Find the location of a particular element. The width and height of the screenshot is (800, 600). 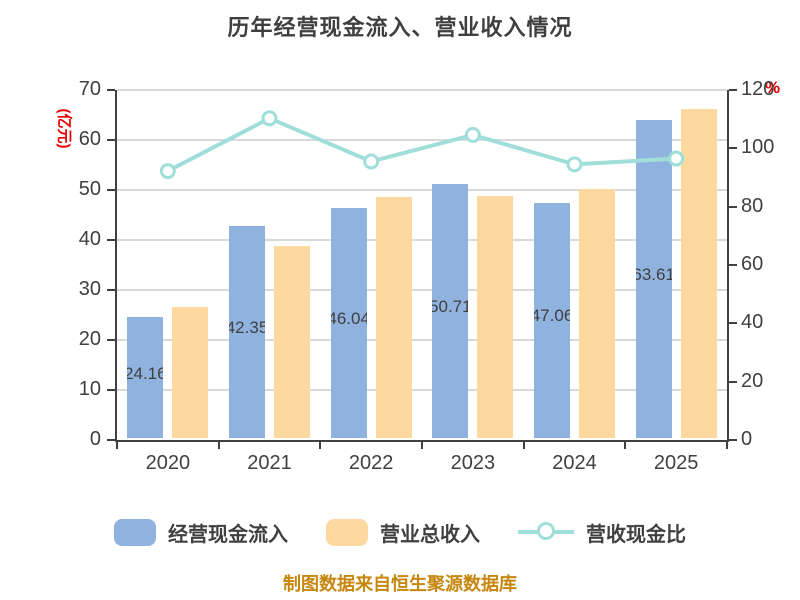

bar-revenue-2021 is located at coordinates (292, 342).